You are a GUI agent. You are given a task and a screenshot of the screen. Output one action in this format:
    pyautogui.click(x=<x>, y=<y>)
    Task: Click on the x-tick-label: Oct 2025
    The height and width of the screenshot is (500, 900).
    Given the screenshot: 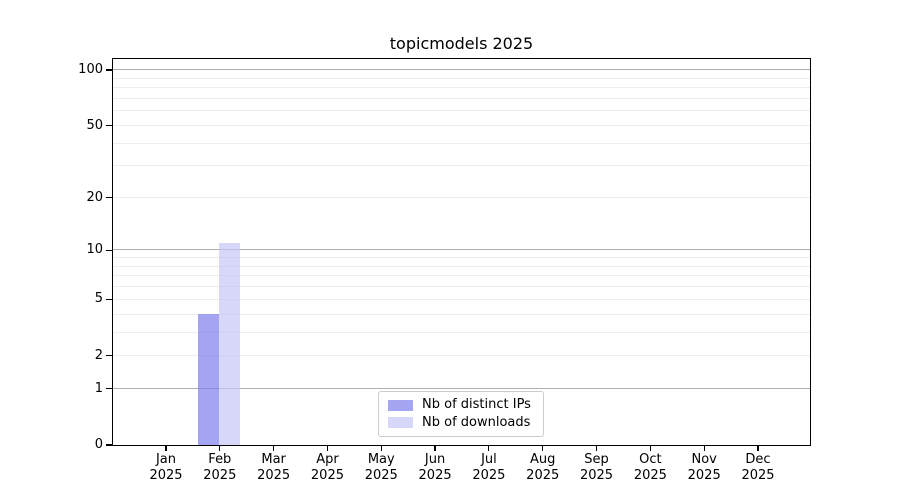 What is the action you would take?
    pyautogui.click(x=650, y=467)
    